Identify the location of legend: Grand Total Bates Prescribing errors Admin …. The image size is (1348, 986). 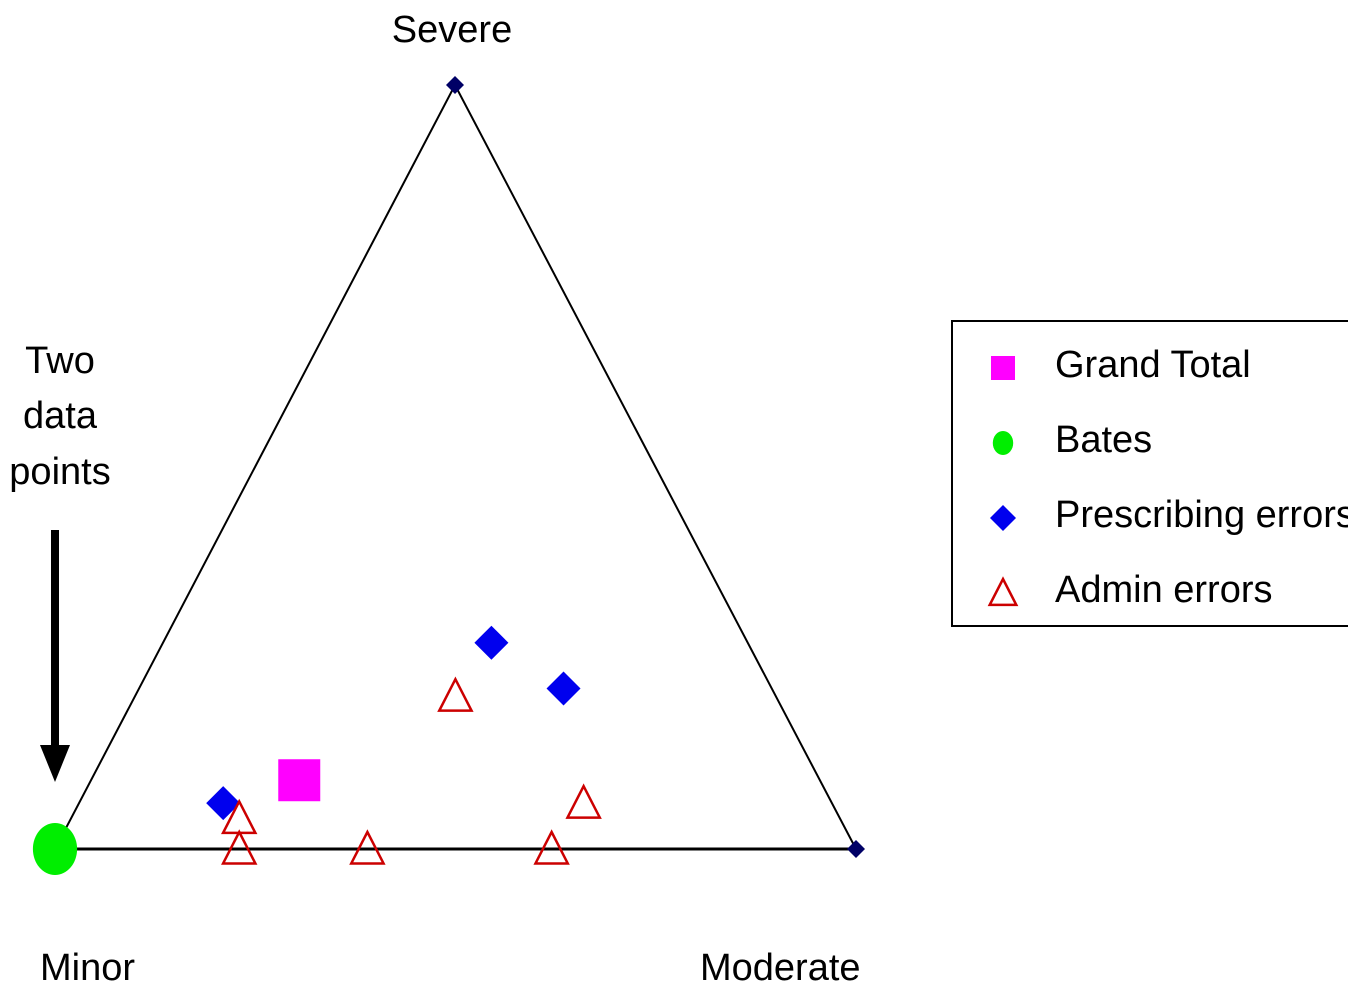
(1149, 473).